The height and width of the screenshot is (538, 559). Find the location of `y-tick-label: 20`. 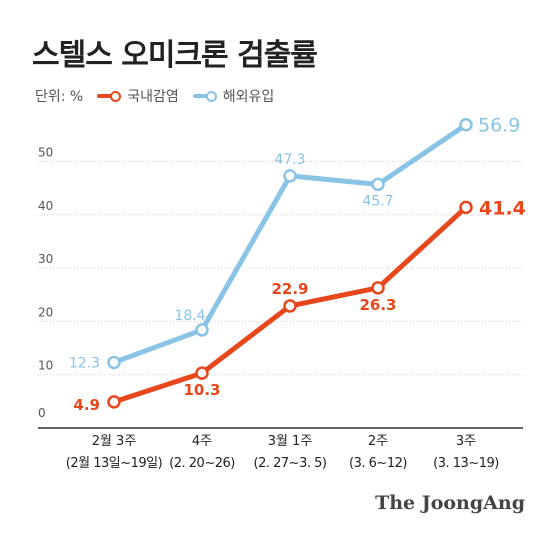

y-tick-label: 20 is located at coordinates (45, 312).